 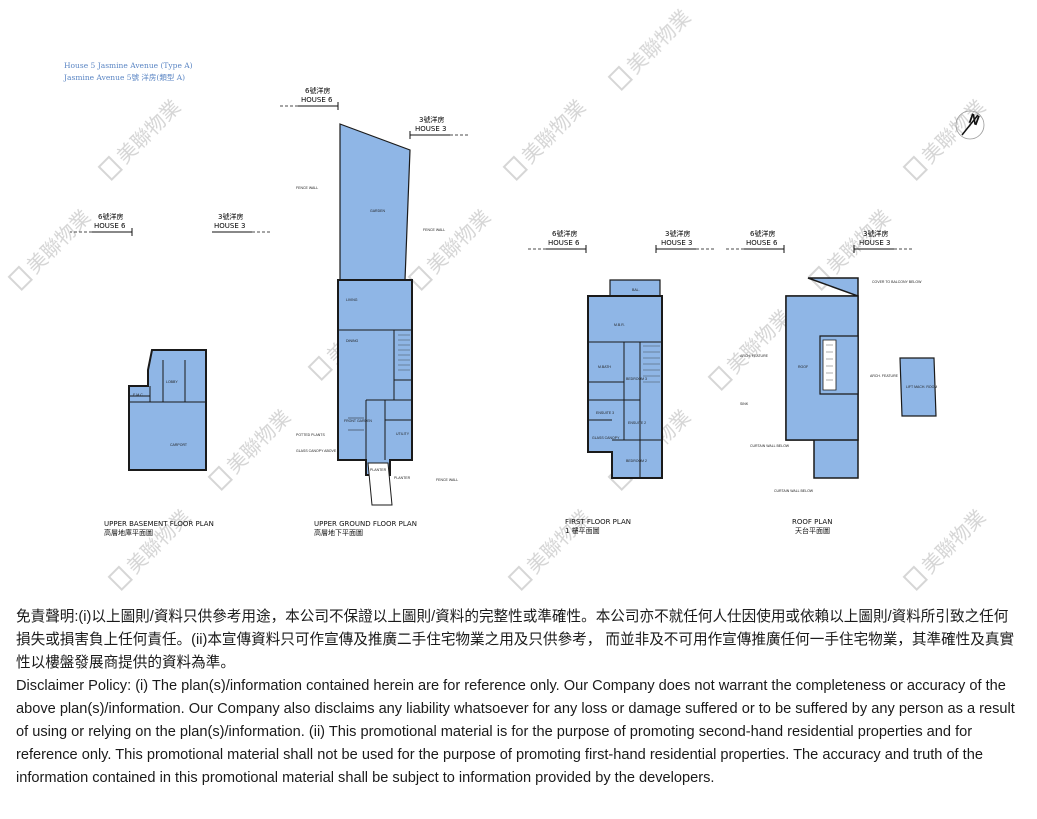 I want to click on room-label: LIFT MACH. ROOM, so click(x=921, y=387).